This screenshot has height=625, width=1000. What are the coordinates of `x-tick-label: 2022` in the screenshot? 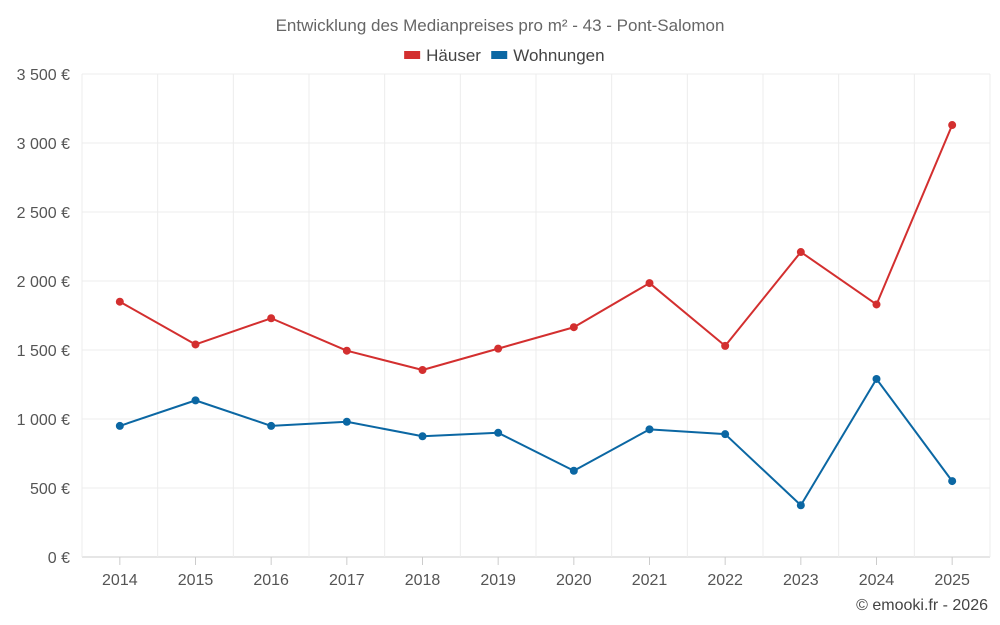 It's located at (725, 580).